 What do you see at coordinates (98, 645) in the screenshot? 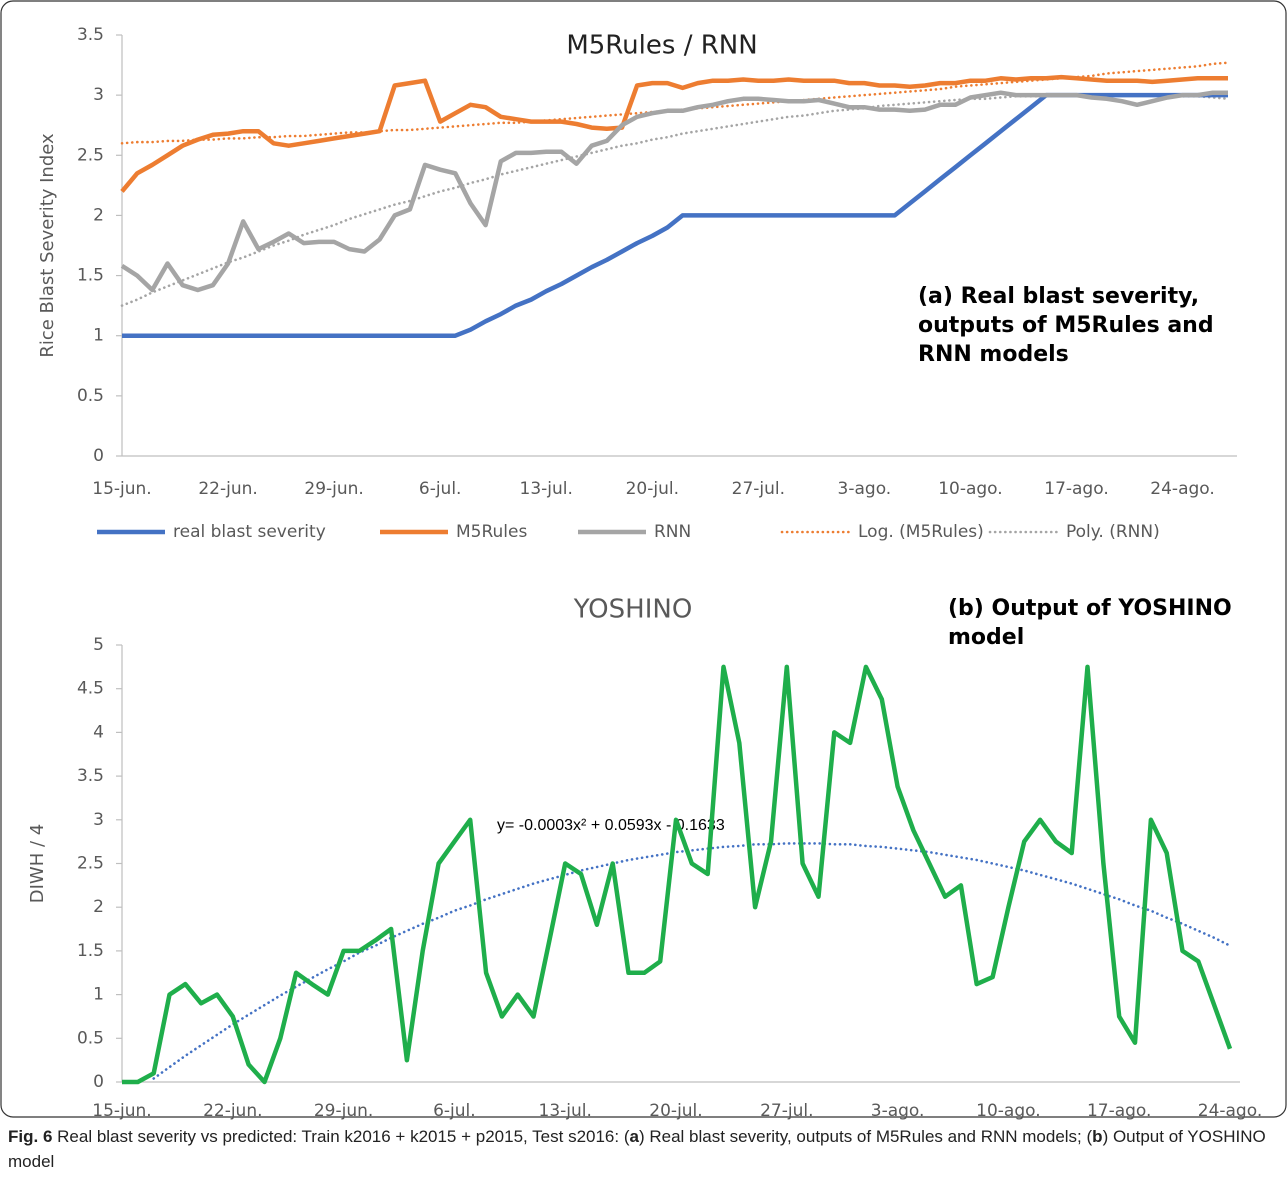
I see `y-tick-label: 5` at bounding box center [98, 645].